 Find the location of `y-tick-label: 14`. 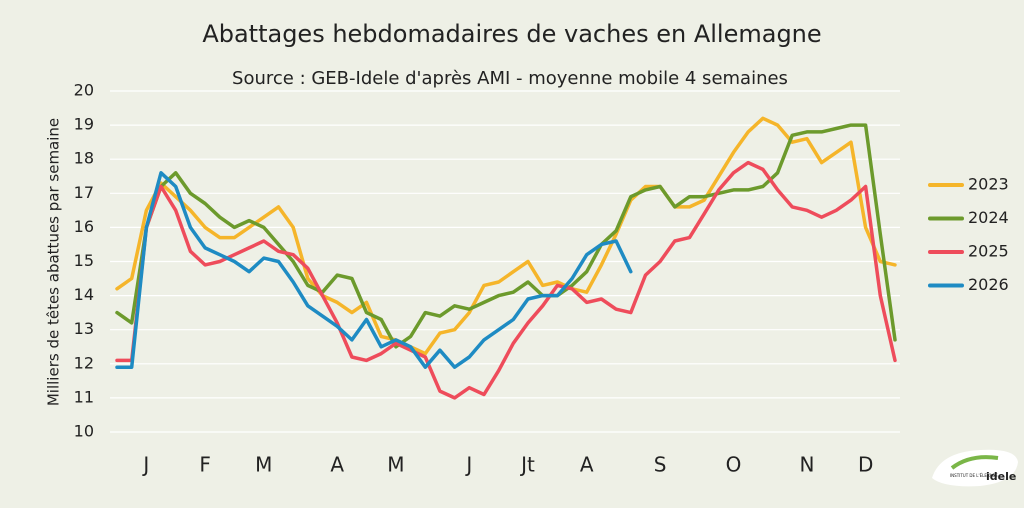

y-tick-label: 14 is located at coordinates (84, 294).